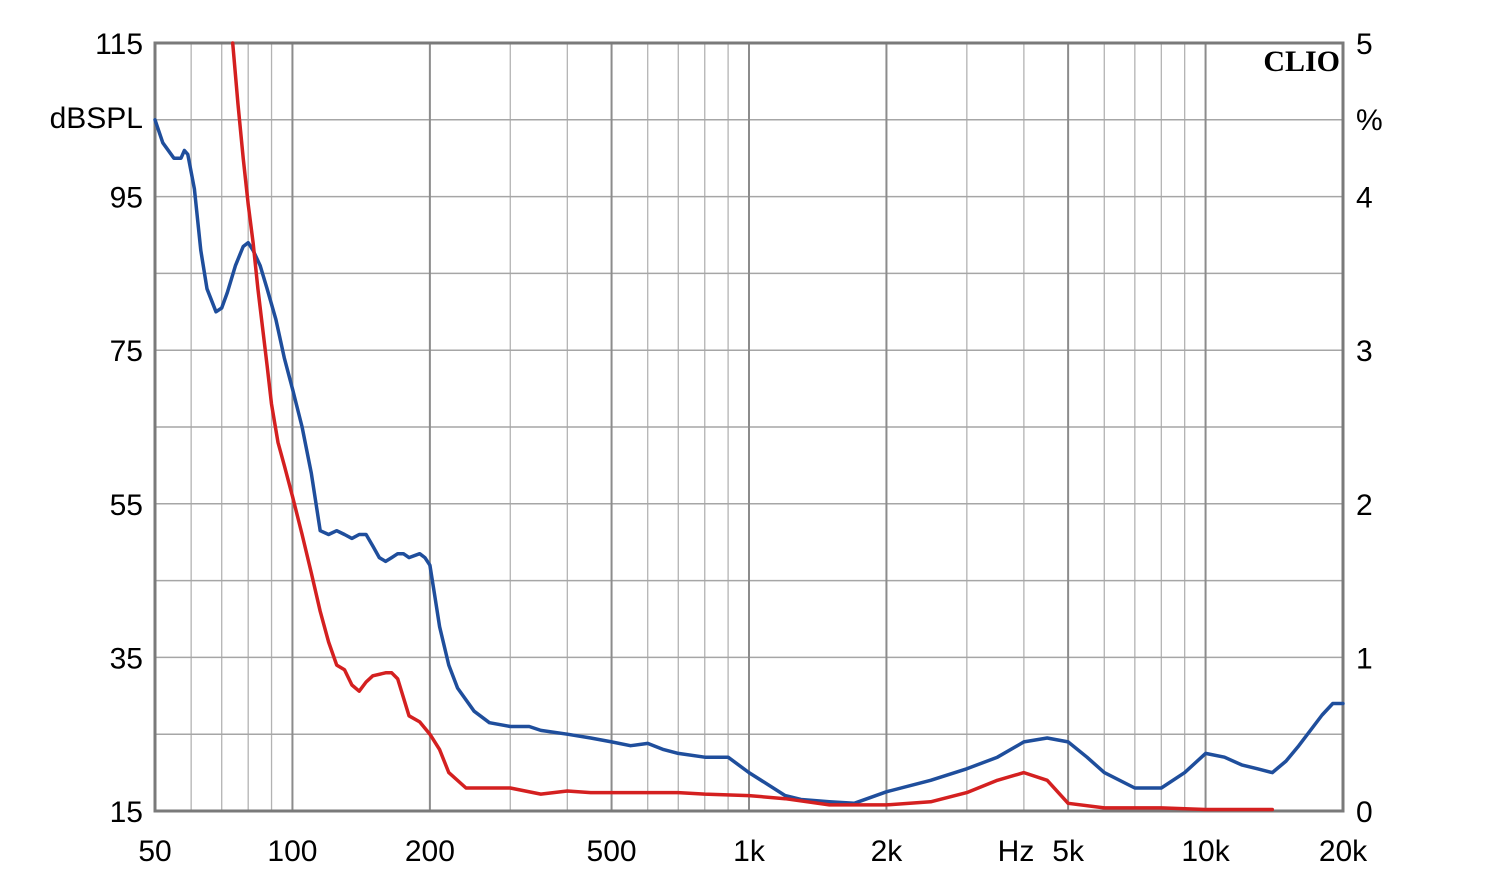 The height and width of the screenshot is (887, 1500). Describe the element at coordinates (126, 198) in the screenshot. I see `y-left-tick-label: 95` at that location.